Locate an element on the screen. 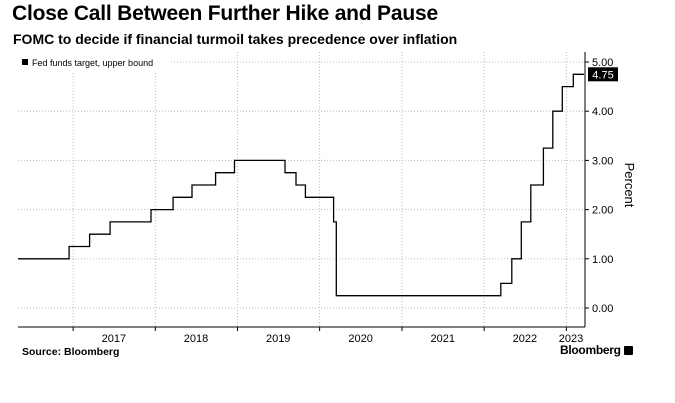  brand-logo: Bloomberg is located at coordinates (596, 350).